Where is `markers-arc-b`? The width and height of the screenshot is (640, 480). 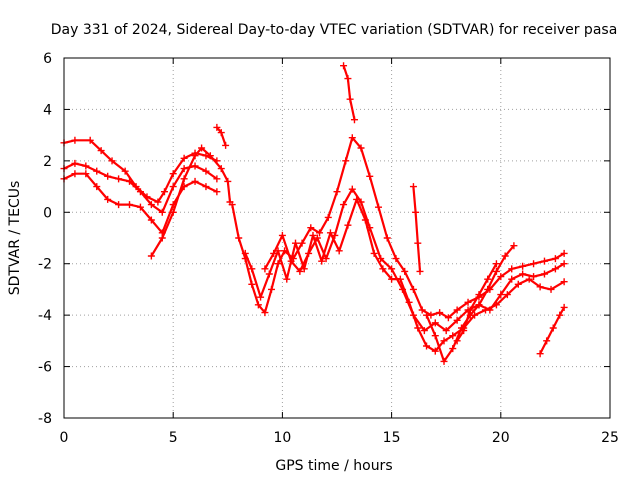 markers-arc-b is located at coordinates (140, 187).